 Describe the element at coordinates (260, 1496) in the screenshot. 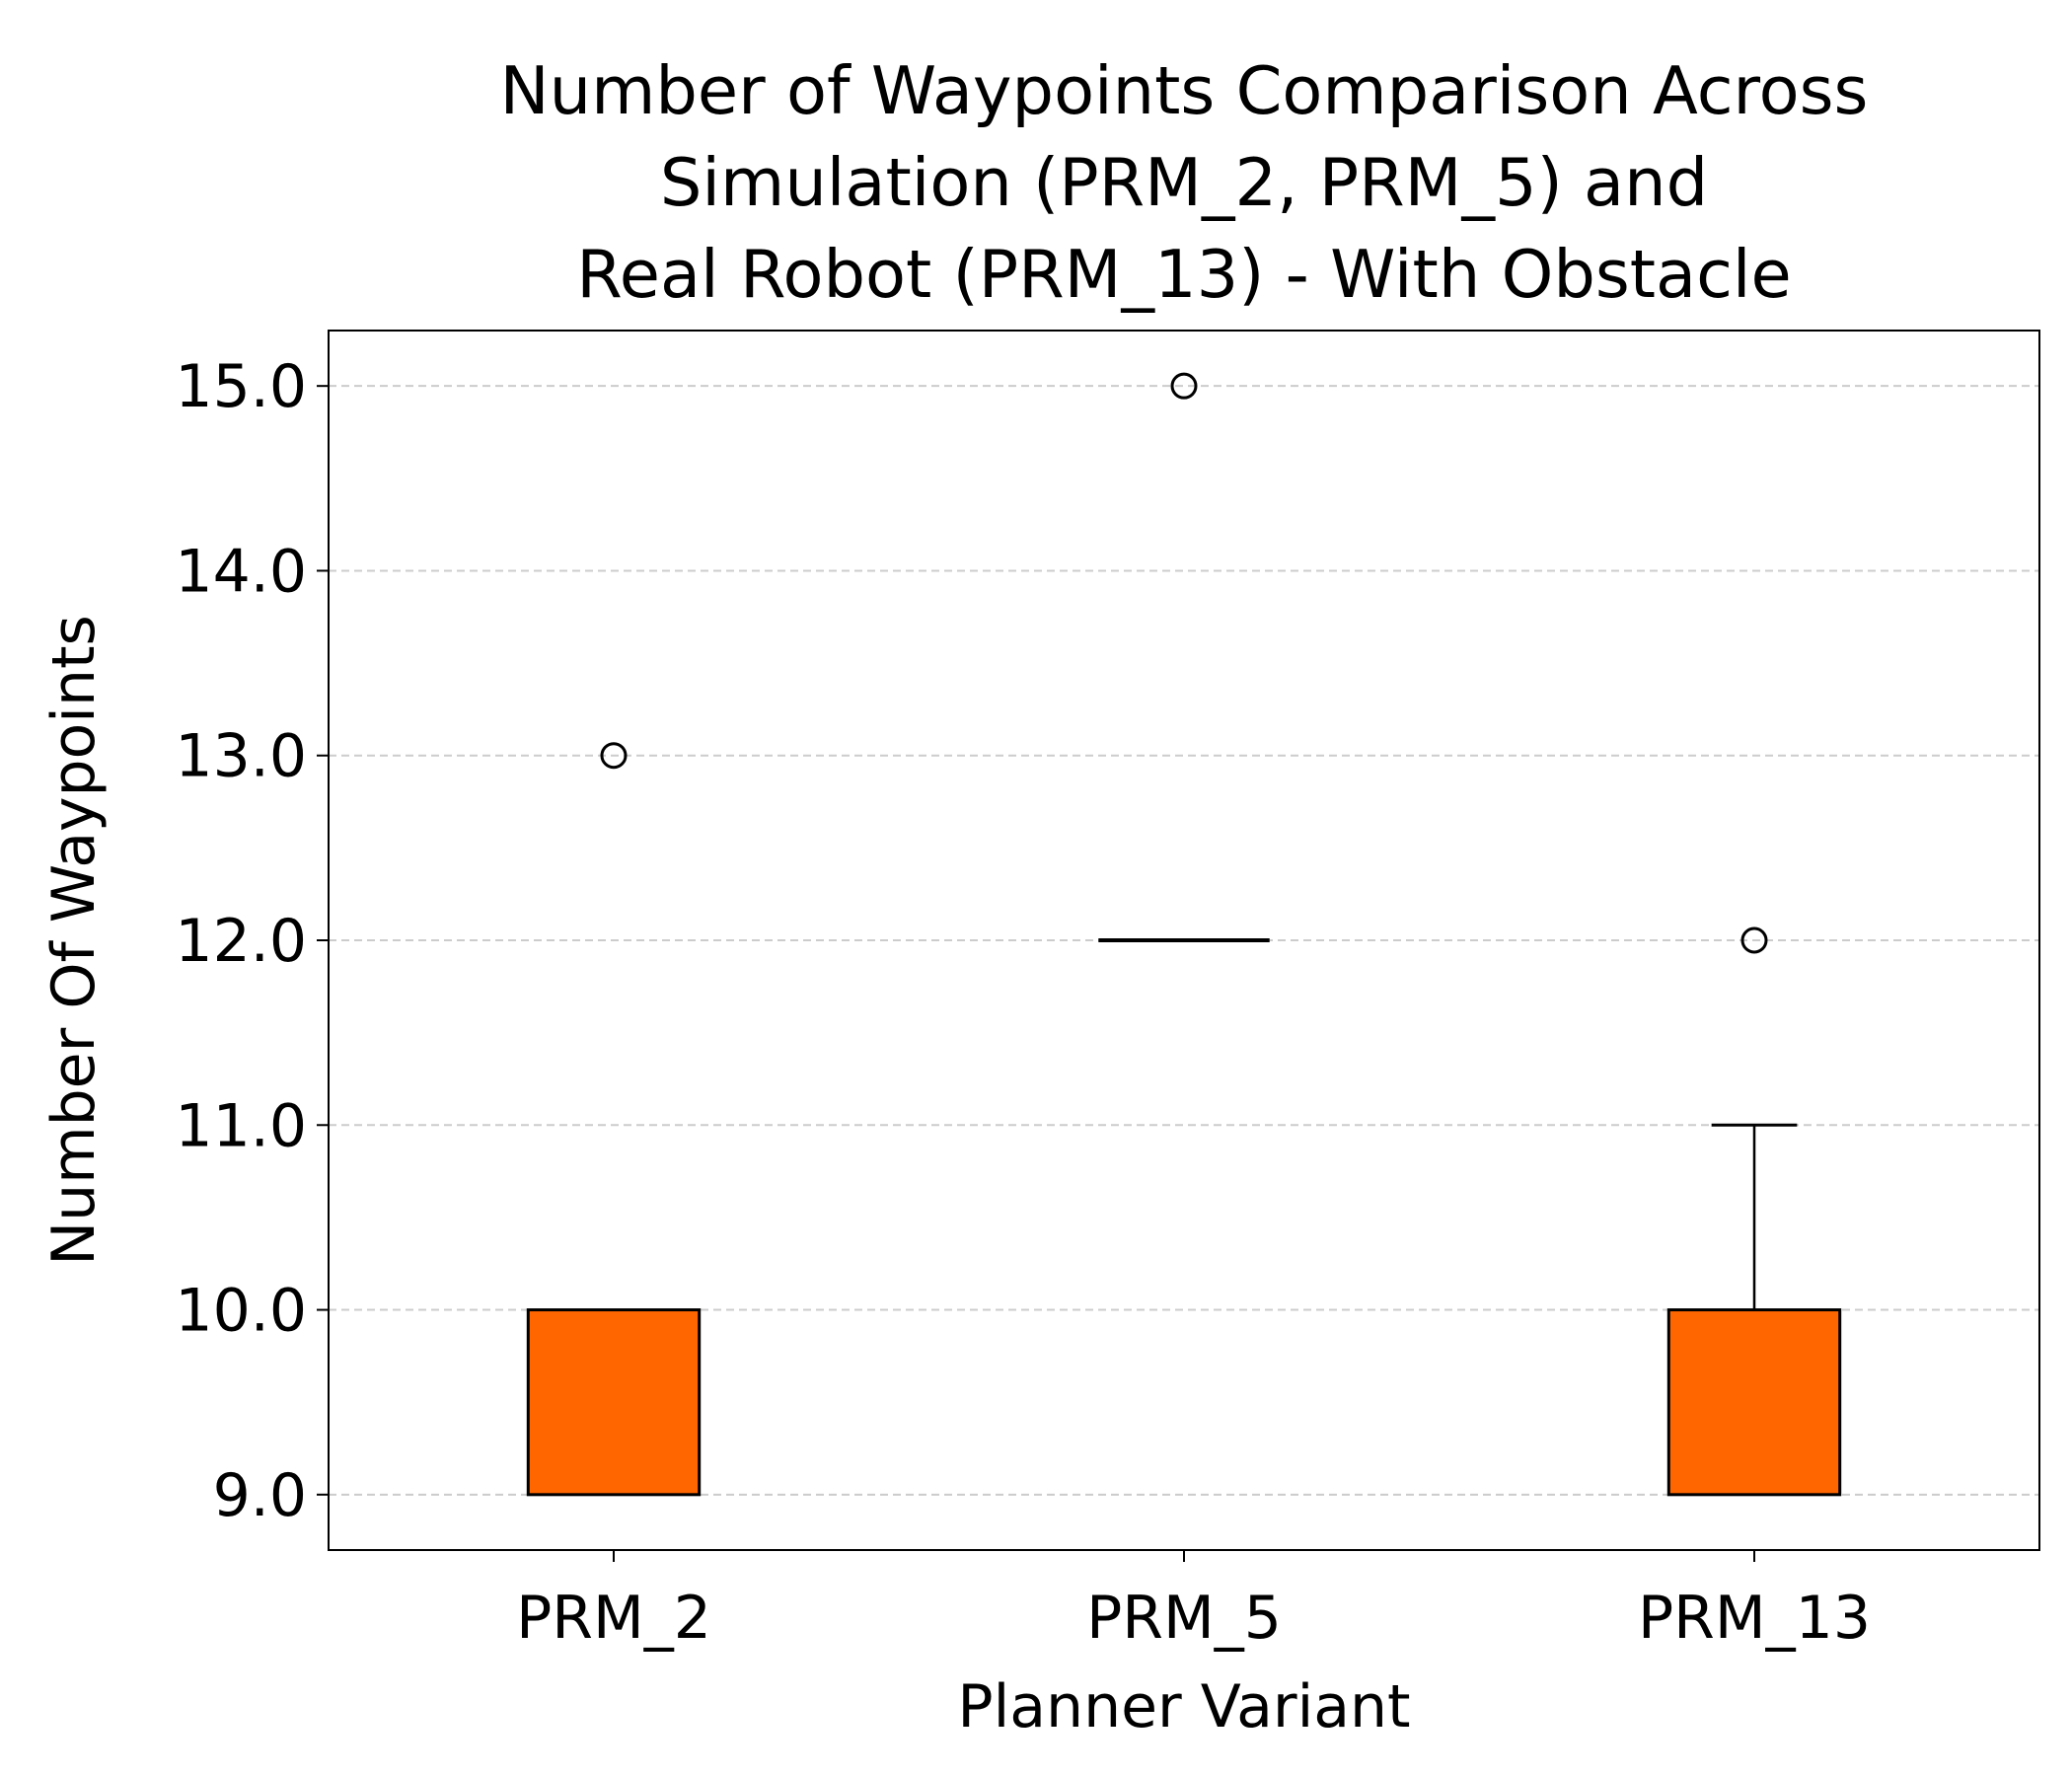

I see `y-tick-label: 9.0` at that location.